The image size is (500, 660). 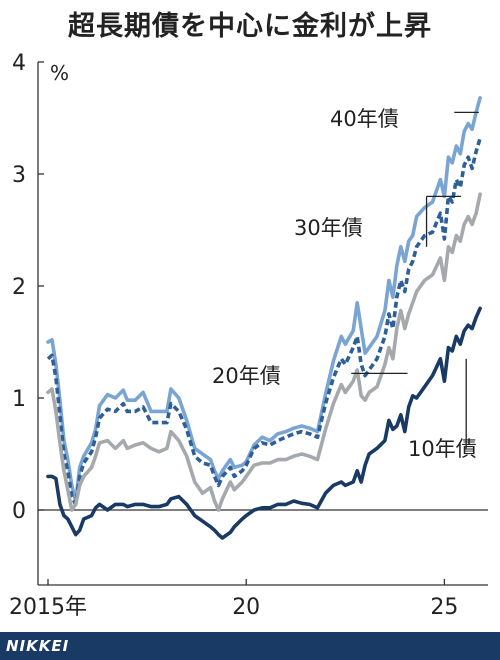 I want to click on series-label-s40: 40年債, so click(x=364, y=119).